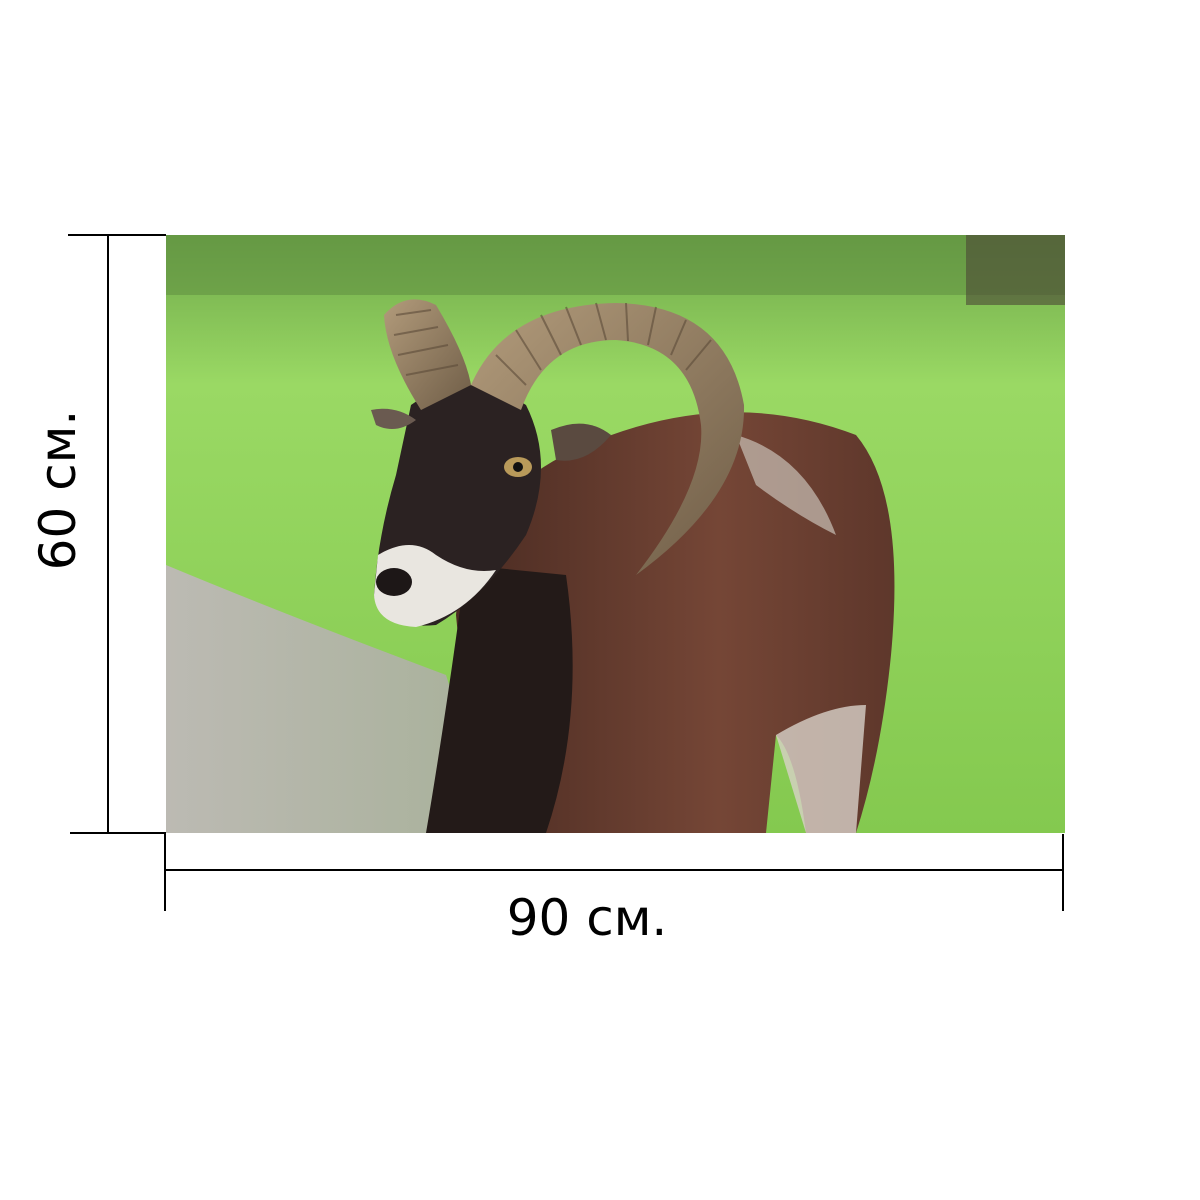  What do you see at coordinates (587, 918) in the screenshot?
I see `width-label: 90 см.` at bounding box center [587, 918].